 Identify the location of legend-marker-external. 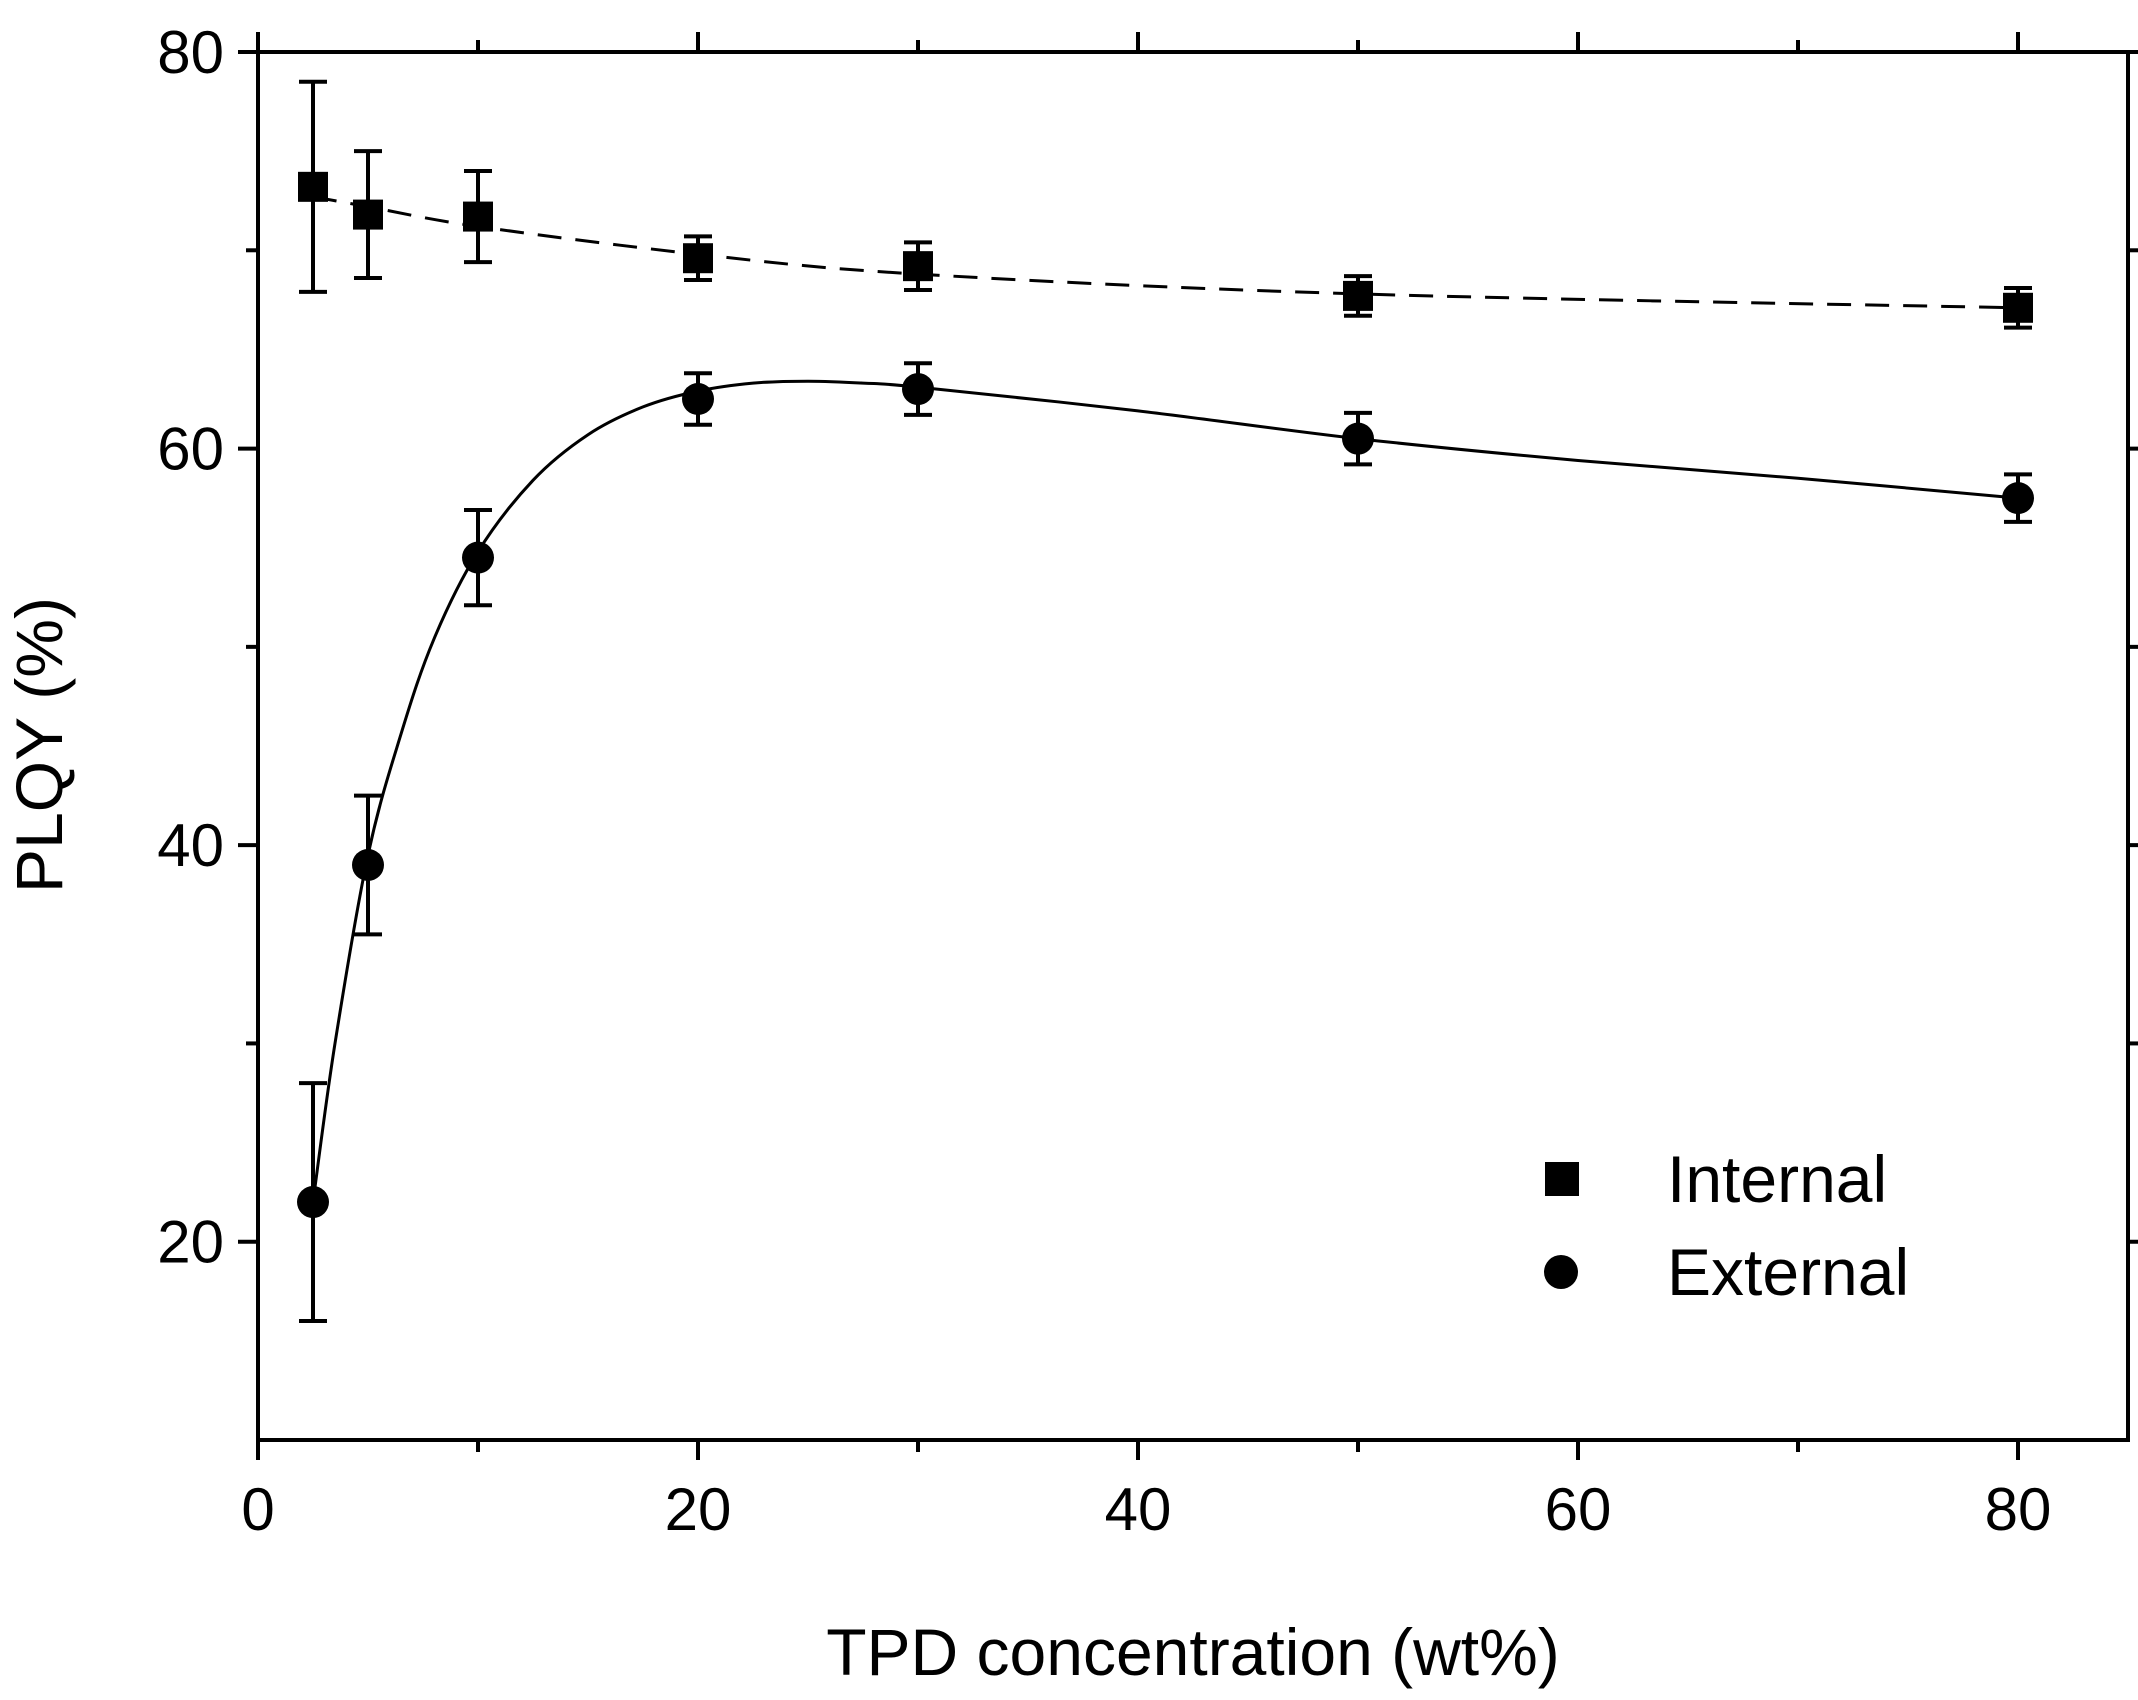
(1561, 1272).